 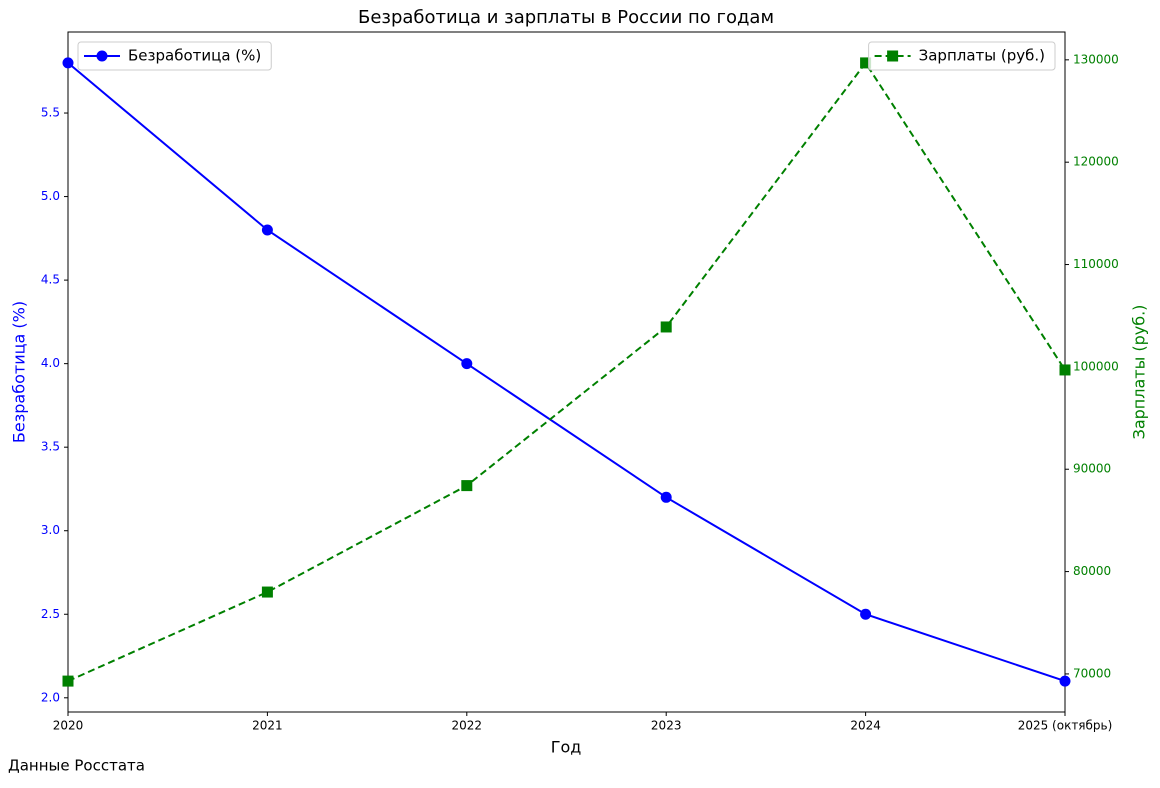 I want to click on y2-tick-label: 80000, so click(x=1092, y=571).